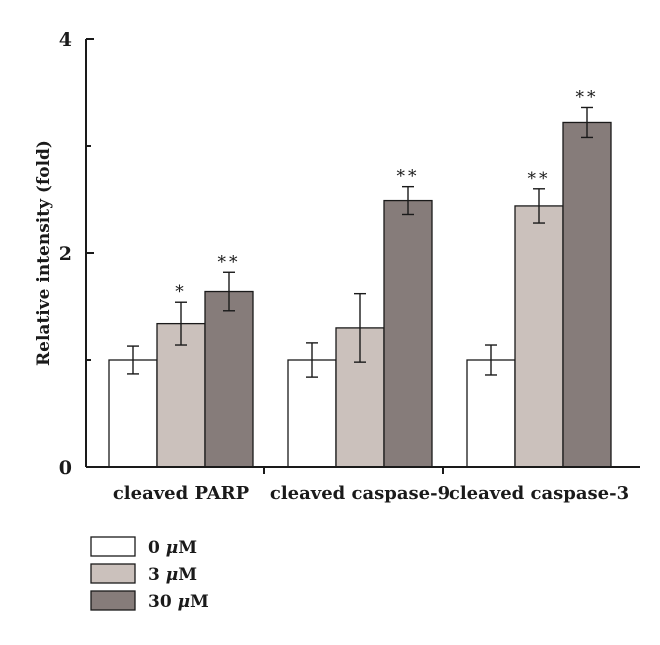 Image resolution: width=660 pixels, height=645 pixels. What do you see at coordinates (143, 574) in the screenshot?
I see `legend-item: 3 μM` at bounding box center [143, 574].